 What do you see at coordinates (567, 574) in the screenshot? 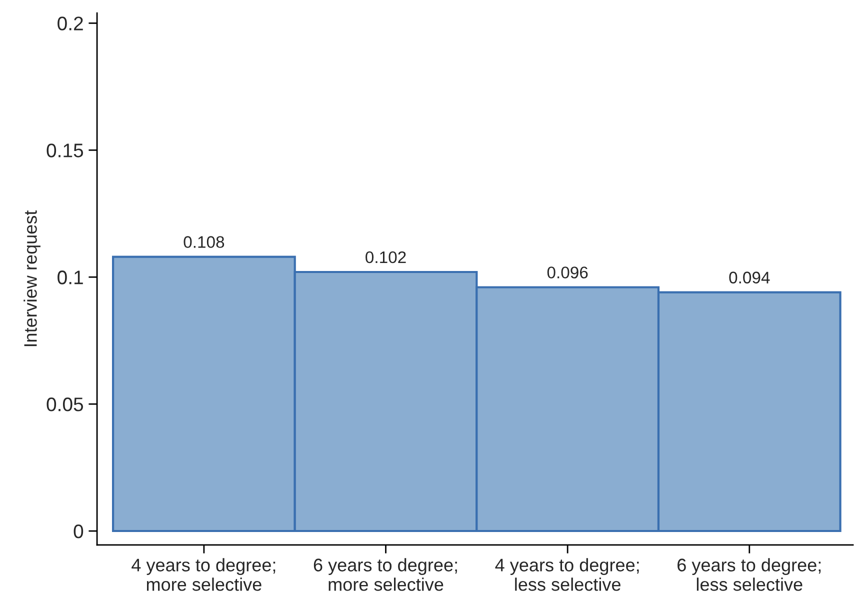
I see `x-tick-label: 4 years to degree; less selective` at bounding box center [567, 574].